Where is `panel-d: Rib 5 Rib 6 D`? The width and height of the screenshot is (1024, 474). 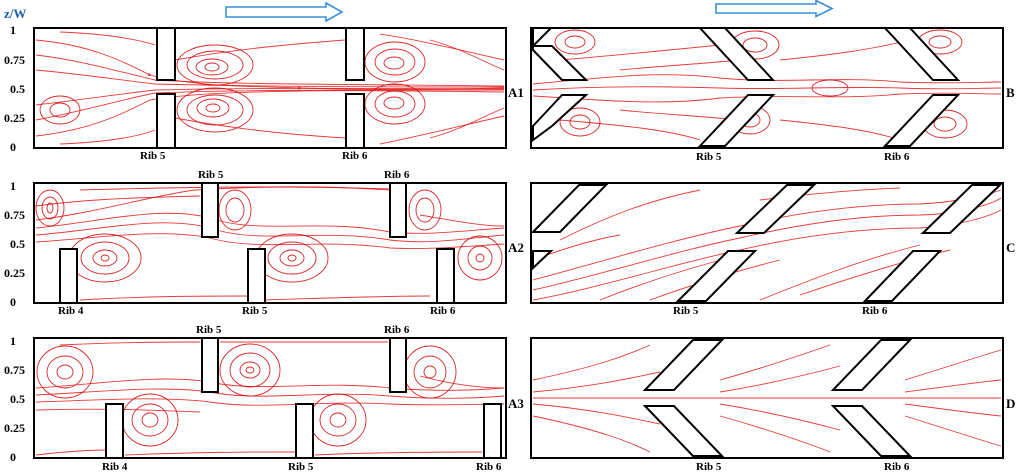
panel-d: Rib 5 Rib 6 D is located at coordinates (772, 405).